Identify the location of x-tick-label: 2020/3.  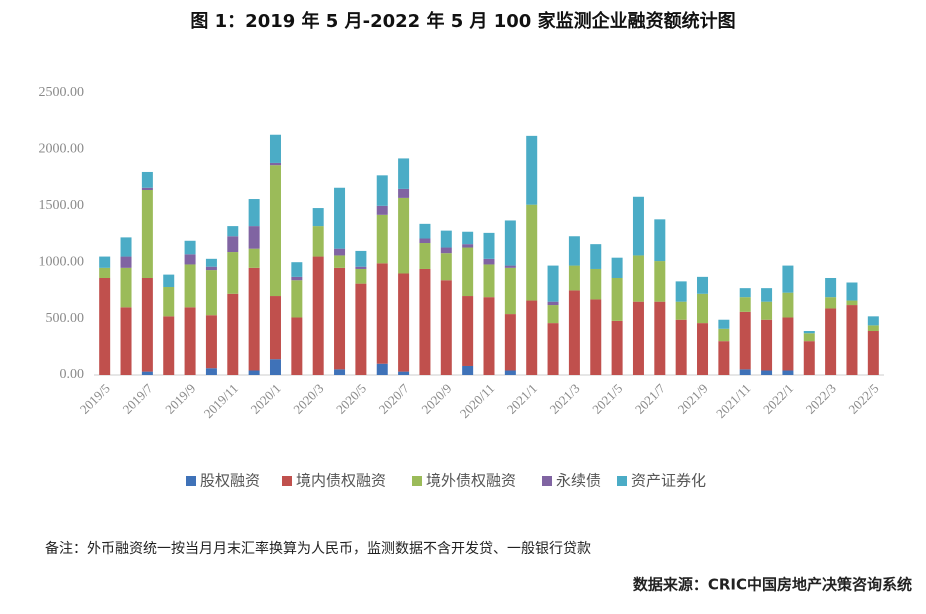
(308, 399).